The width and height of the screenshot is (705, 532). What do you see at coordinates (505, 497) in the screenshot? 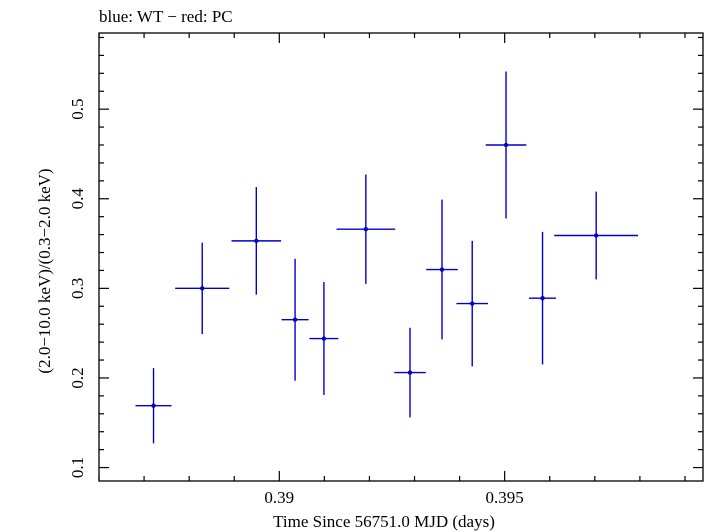
I see `x-tick-label: 0.395` at bounding box center [505, 497].